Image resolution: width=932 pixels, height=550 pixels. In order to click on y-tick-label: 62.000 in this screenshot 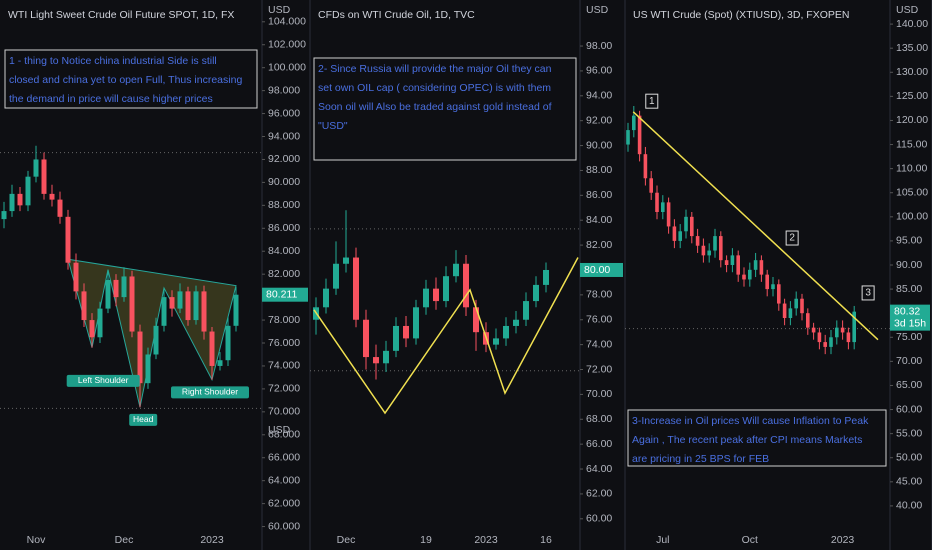, I will do `click(284, 503)`.